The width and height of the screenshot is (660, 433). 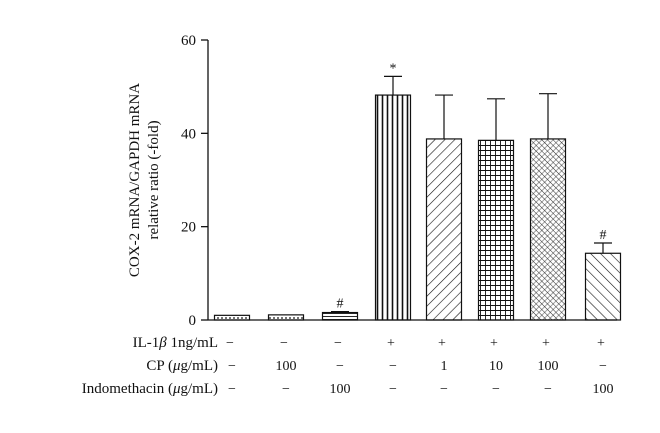 I want to click on condition-row-label: CP (μg/mL), so click(x=182, y=366).